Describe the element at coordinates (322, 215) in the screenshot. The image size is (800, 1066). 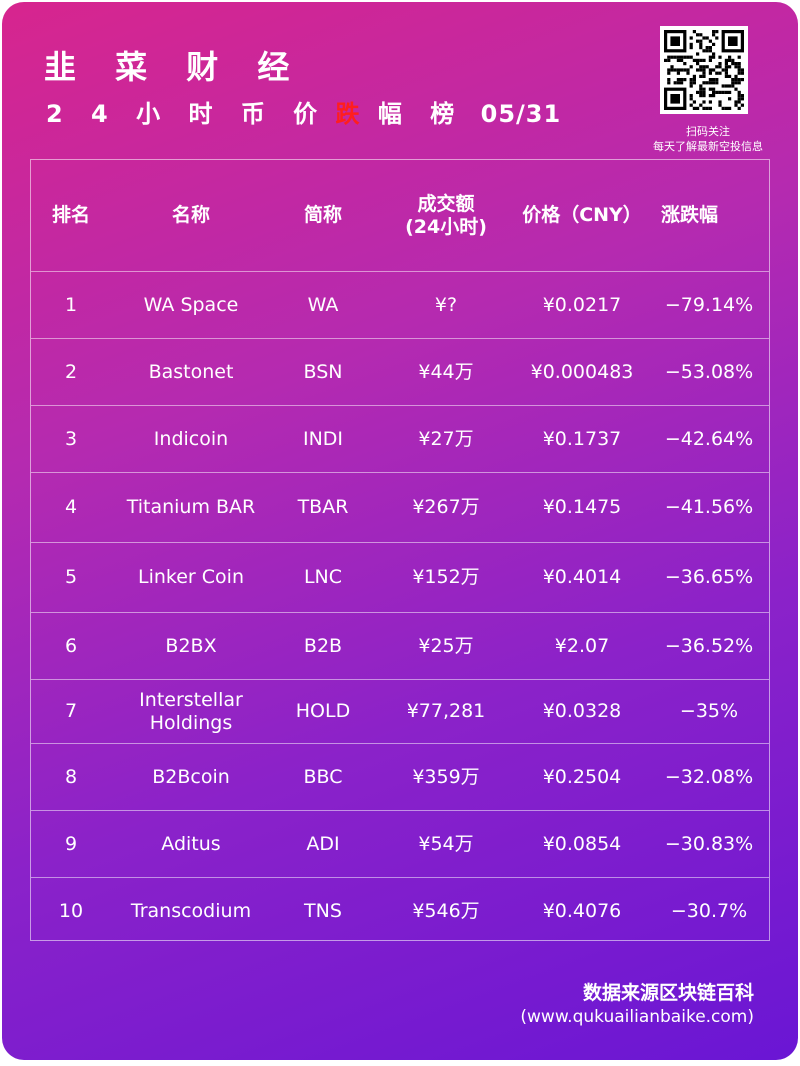
I see `column-header-symbol: 简称` at that location.